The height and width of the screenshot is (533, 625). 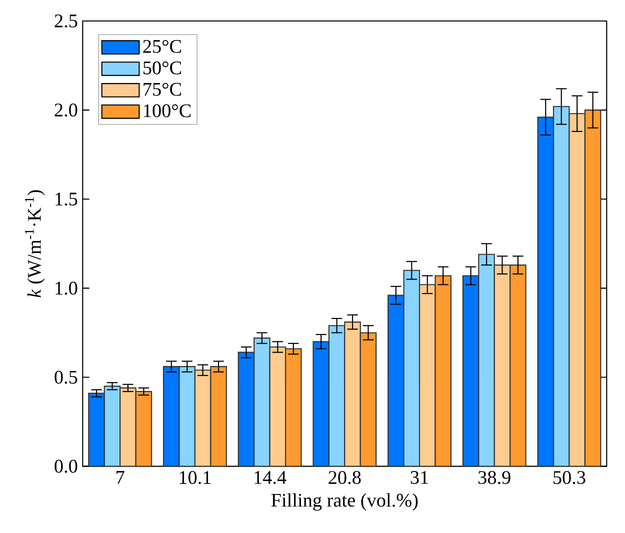 What do you see at coordinates (66, 110) in the screenshot?
I see `y-tick-label: 2.0` at bounding box center [66, 110].